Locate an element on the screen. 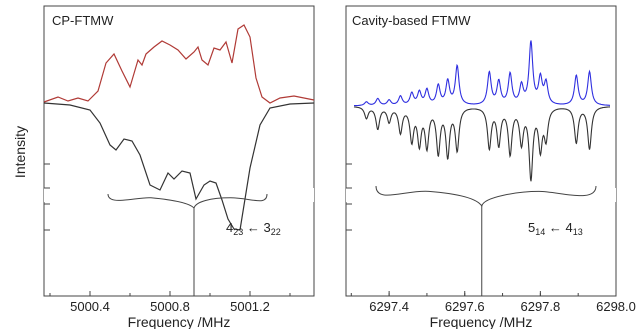 This screenshot has height=329, width=636. x-tick-label: 5001.2 is located at coordinates (250, 306).